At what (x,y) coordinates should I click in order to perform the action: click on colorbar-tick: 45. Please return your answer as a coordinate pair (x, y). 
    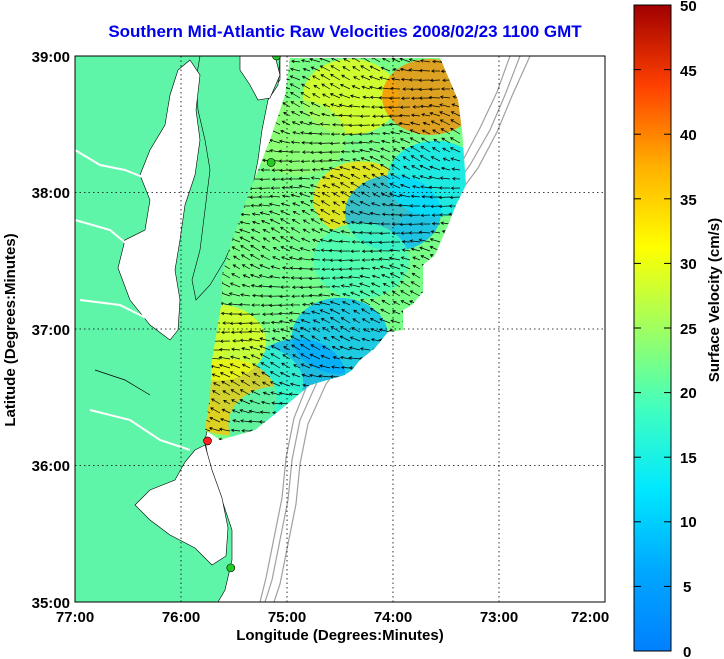
    Looking at the image, I should click on (688, 71).